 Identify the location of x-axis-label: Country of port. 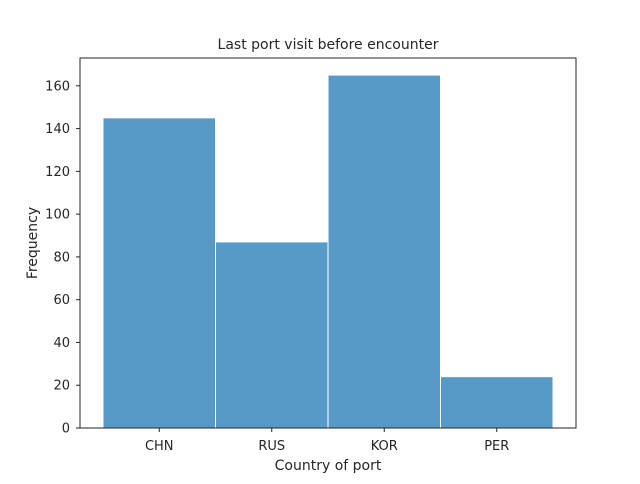
(328, 466).